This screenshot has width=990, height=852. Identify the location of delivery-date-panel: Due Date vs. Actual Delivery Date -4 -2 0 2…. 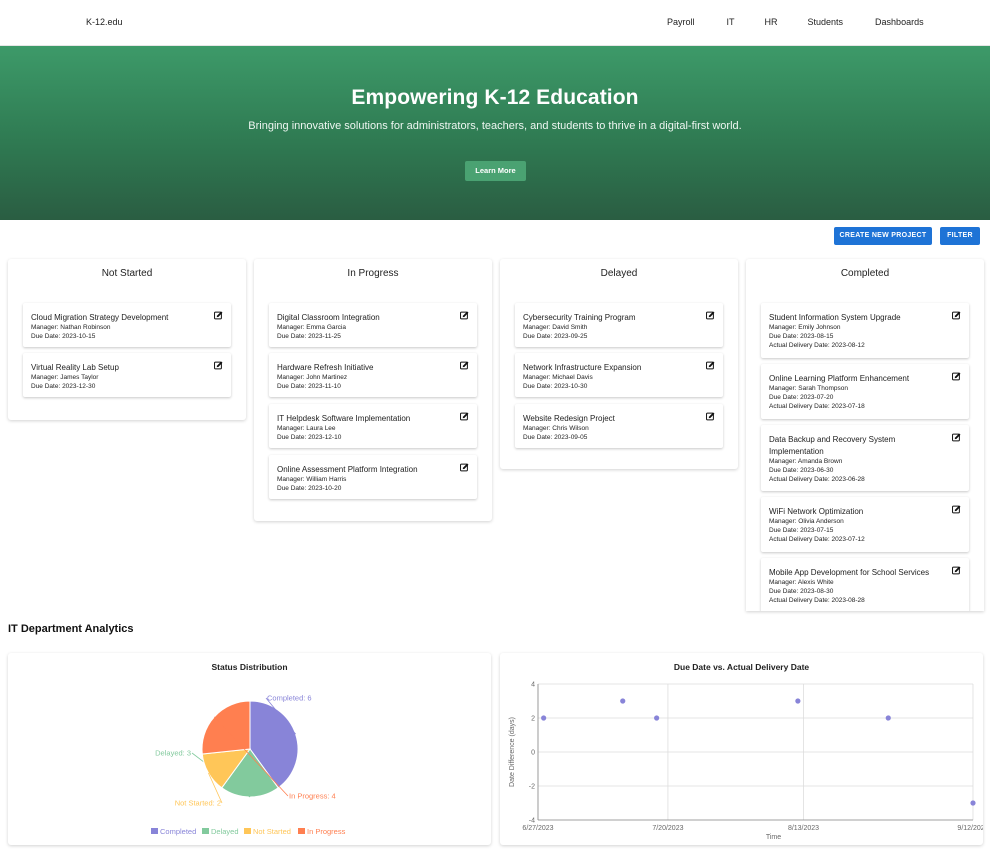
(741, 749).